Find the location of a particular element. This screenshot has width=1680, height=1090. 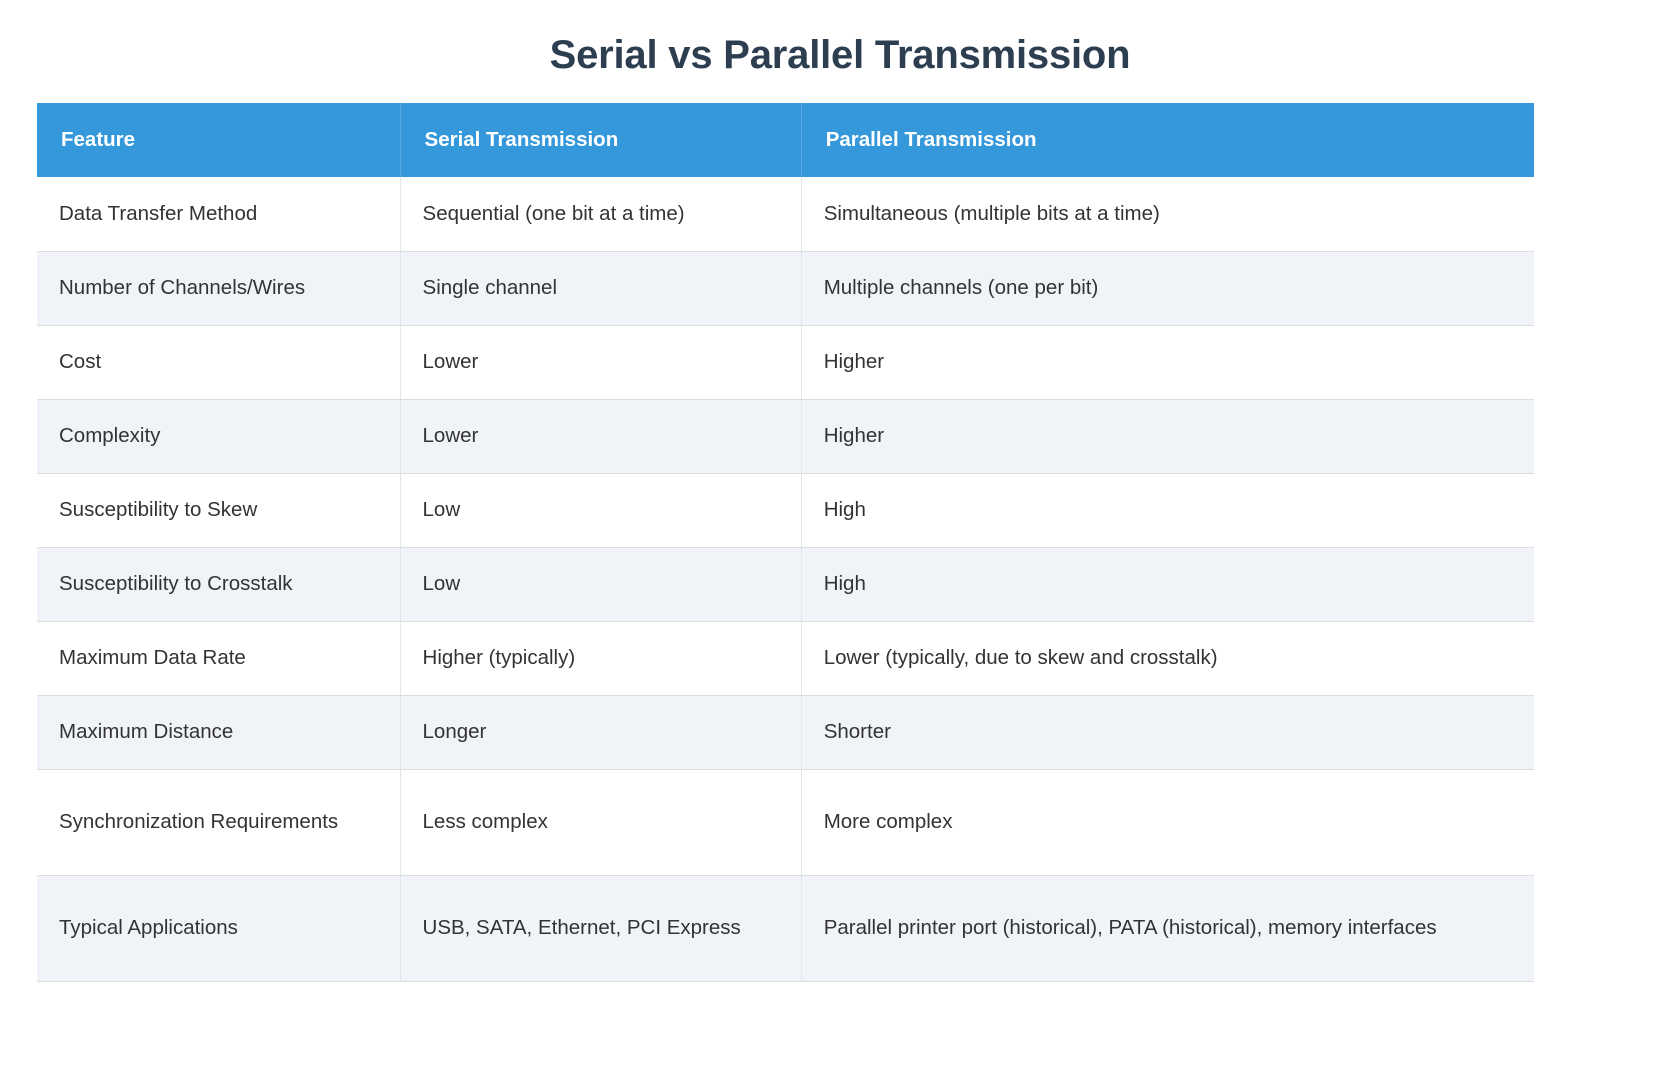

cell-feature: Cost is located at coordinates (219, 362).